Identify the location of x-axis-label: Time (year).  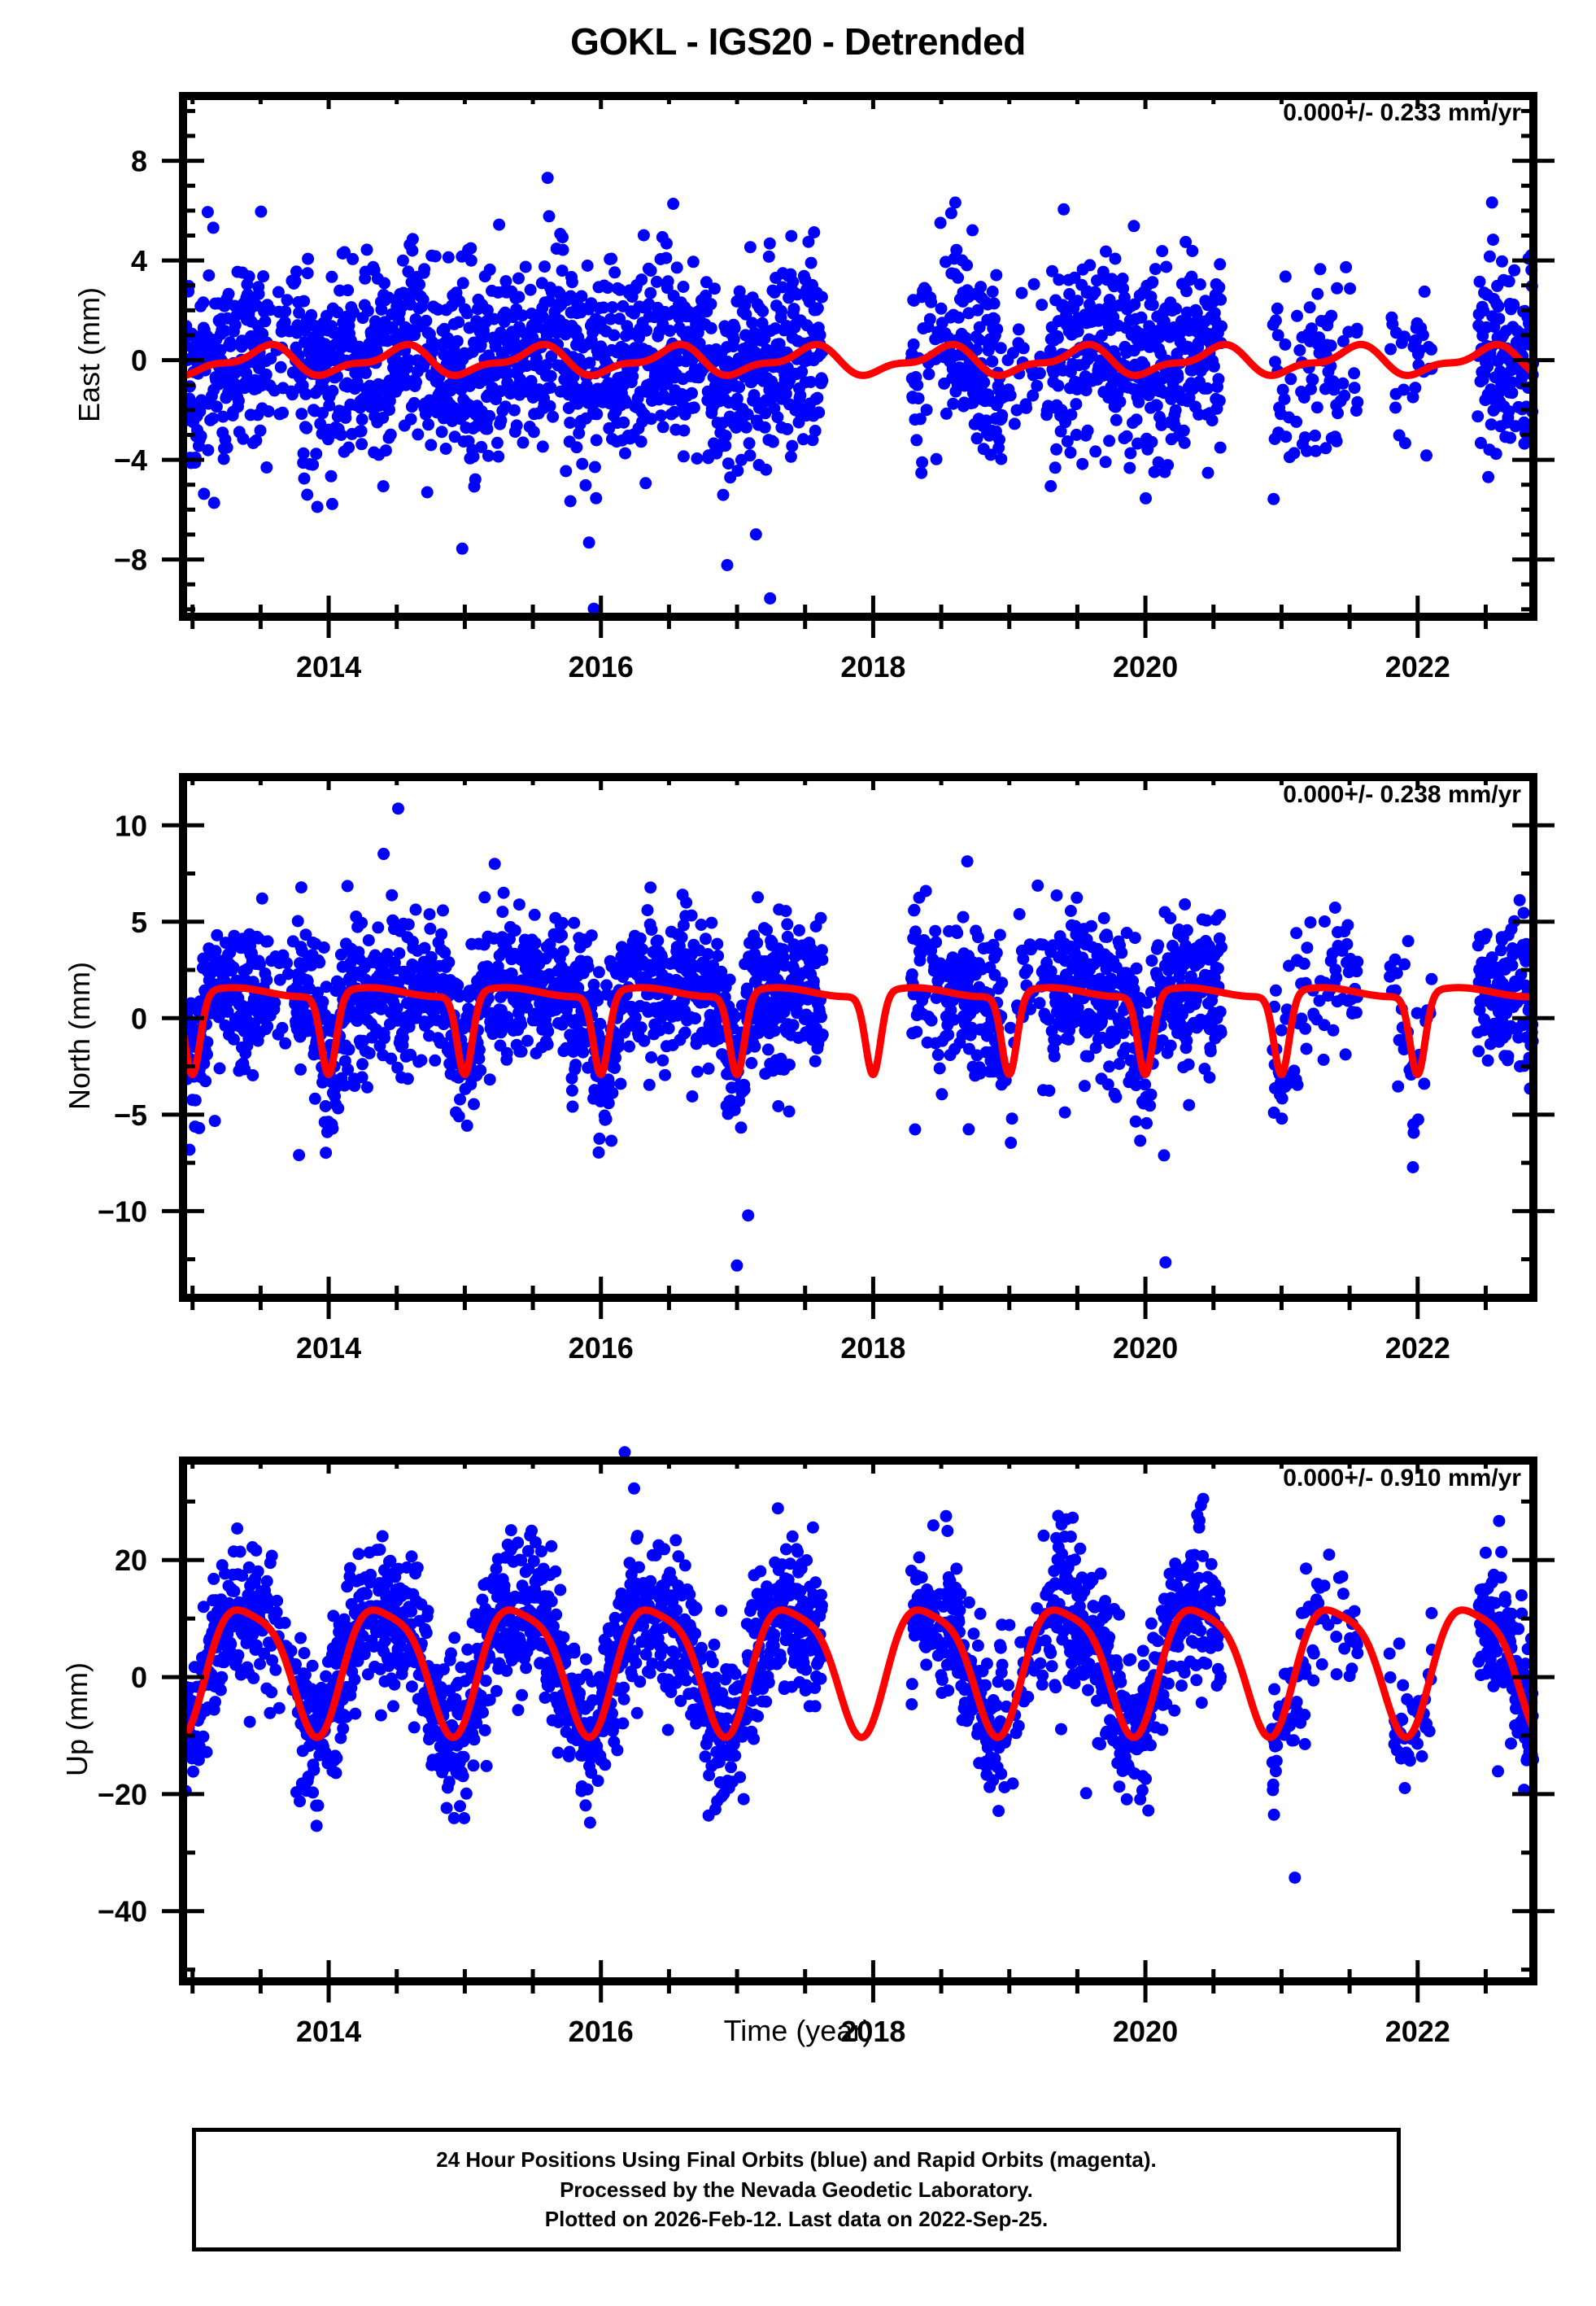
(798, 2031).